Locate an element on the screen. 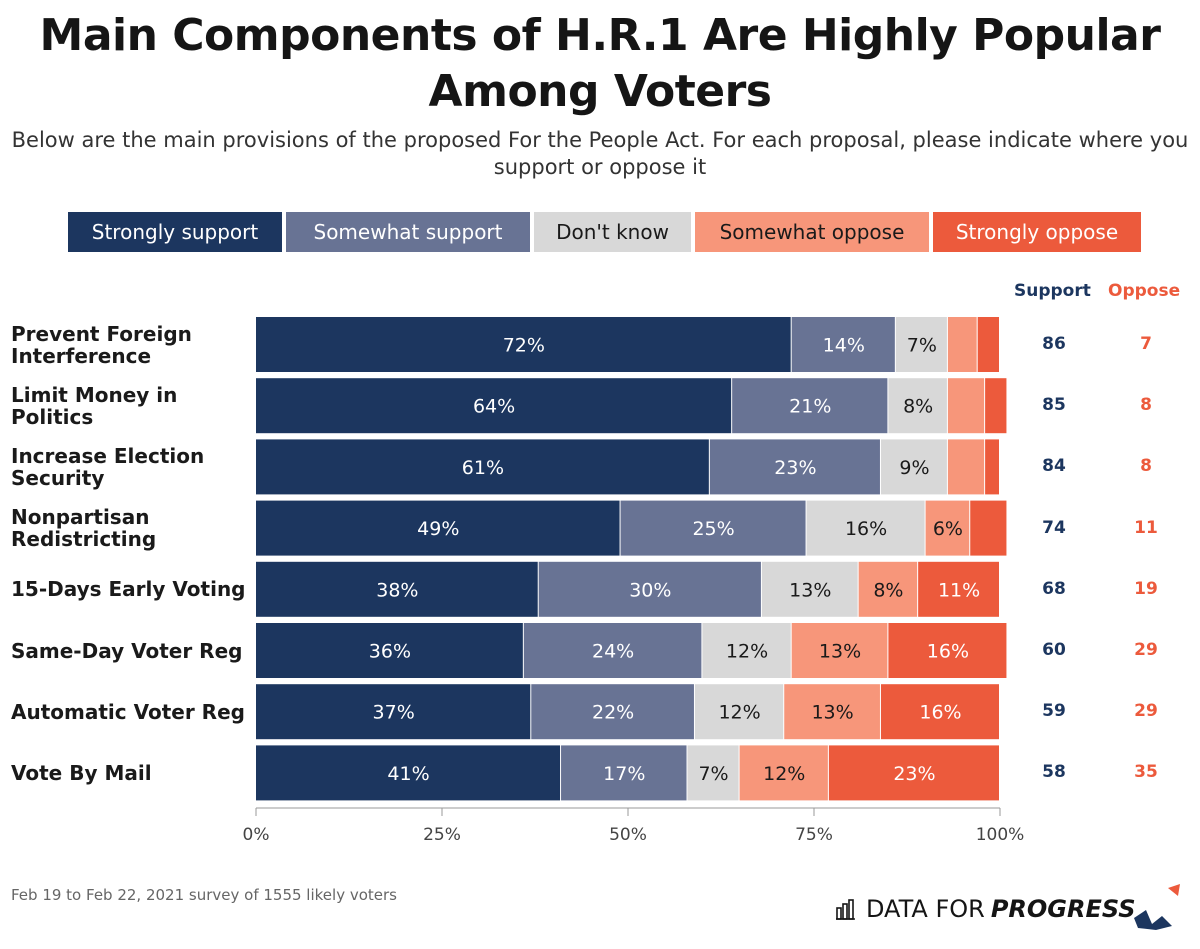 The height and width of the screenshot is (949, 1200). support-column-header: Support is located at coordinates (1052, 291).